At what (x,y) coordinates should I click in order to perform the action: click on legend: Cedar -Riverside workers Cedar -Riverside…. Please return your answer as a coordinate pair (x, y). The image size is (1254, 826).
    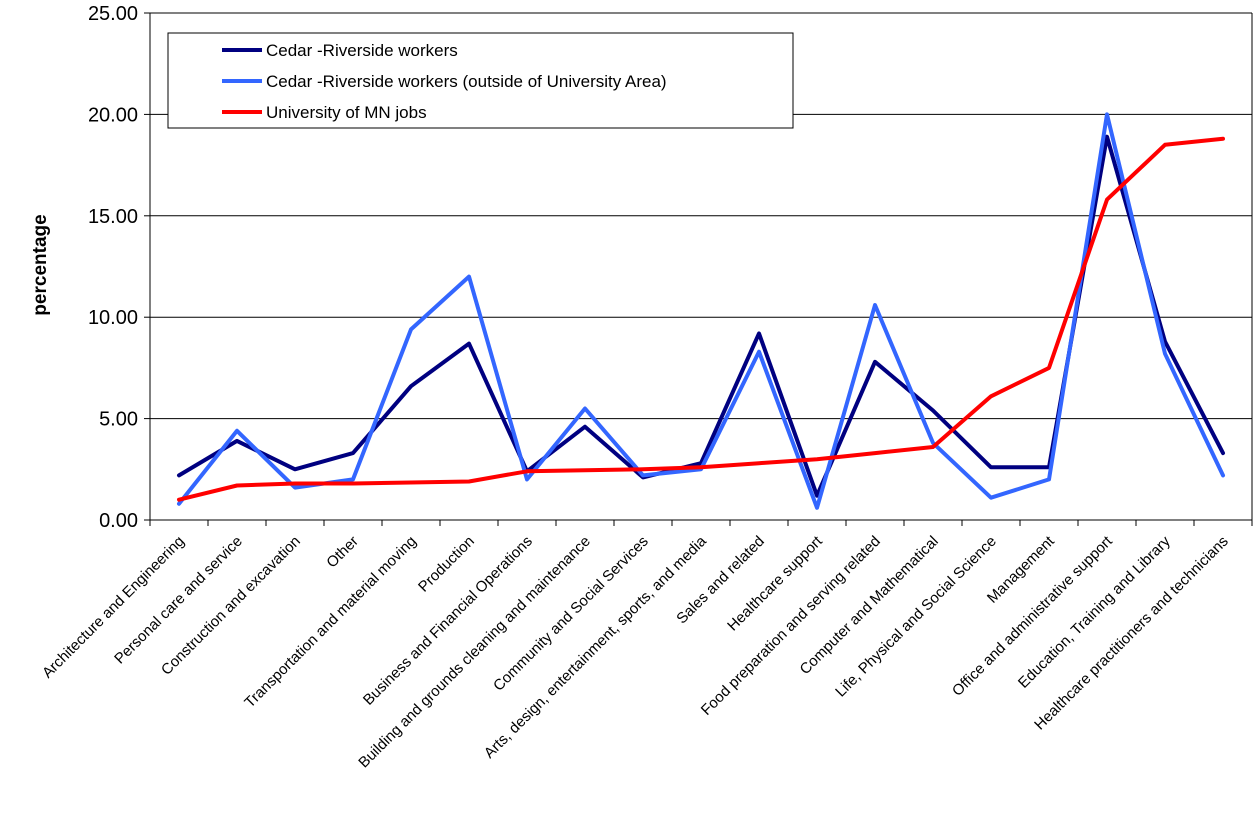
    Looking at the image, I should click on (480, 80).